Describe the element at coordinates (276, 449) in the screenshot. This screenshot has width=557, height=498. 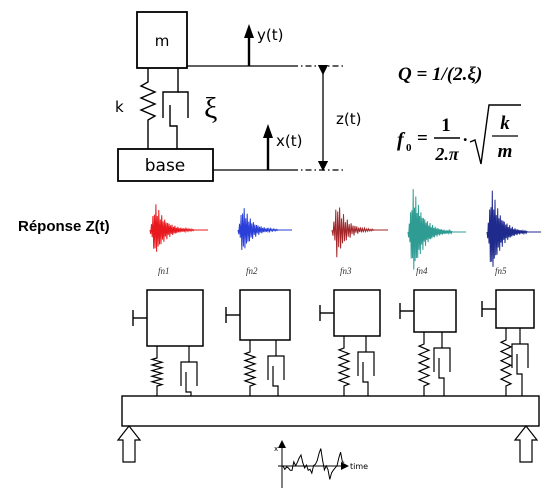
I see `excitation-y-label: x` at that location.